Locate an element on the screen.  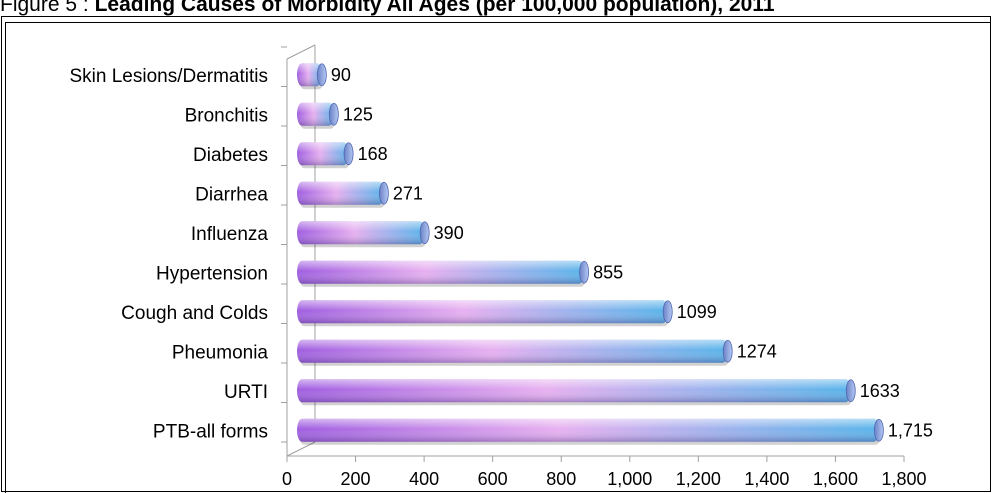
category-label: Cough and Colds is located at coordinates (194, 313).